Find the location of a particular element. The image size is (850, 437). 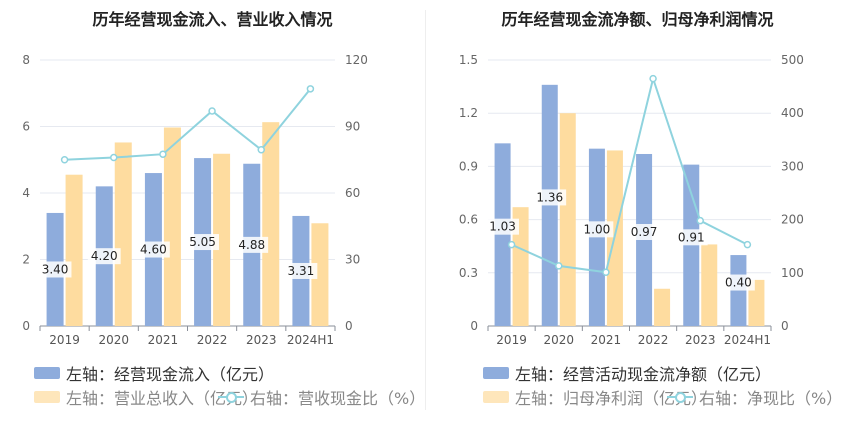

y-right-tick-label: 200 is located at coordinates (792, 220).